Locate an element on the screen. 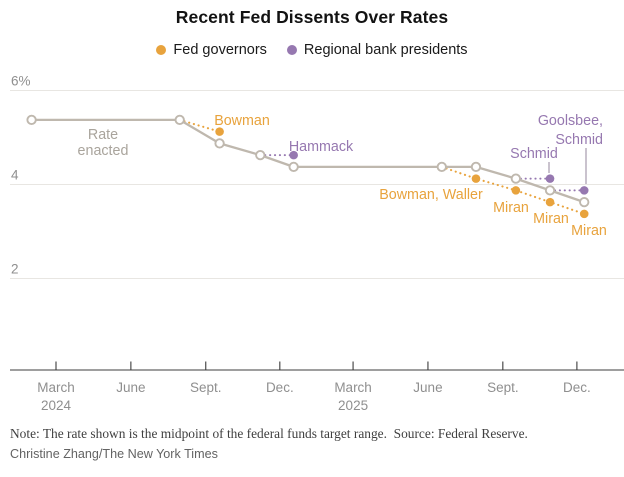 The image size is (624, 477). x-axis-tick-year-label: 2025 is located at coordinates (353, 405).